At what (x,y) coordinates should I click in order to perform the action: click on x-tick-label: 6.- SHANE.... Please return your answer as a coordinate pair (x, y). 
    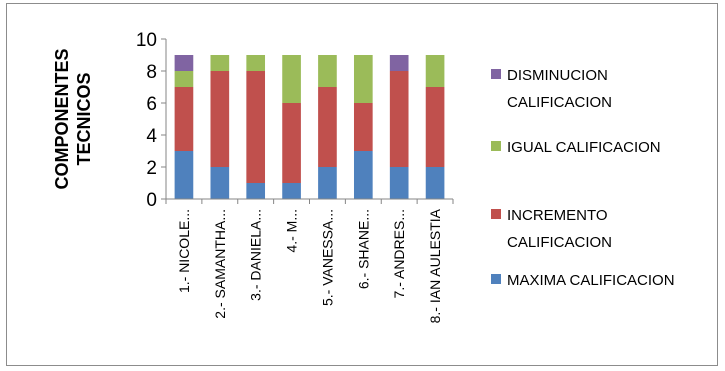
    Looking at the image, I should click on (363, 249).